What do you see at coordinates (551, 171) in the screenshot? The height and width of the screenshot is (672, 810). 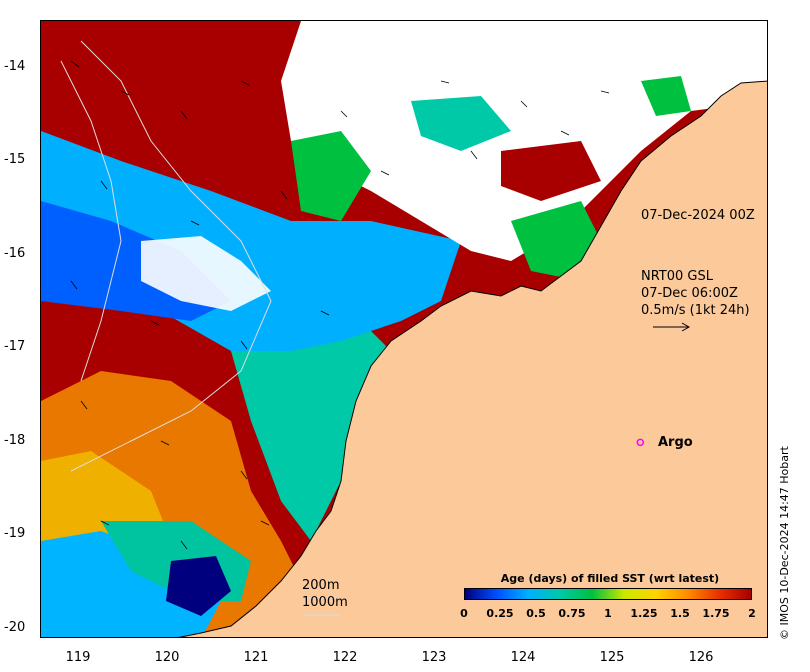 I see `sst-region-darkred-coast` at bounding box center [551, 171].